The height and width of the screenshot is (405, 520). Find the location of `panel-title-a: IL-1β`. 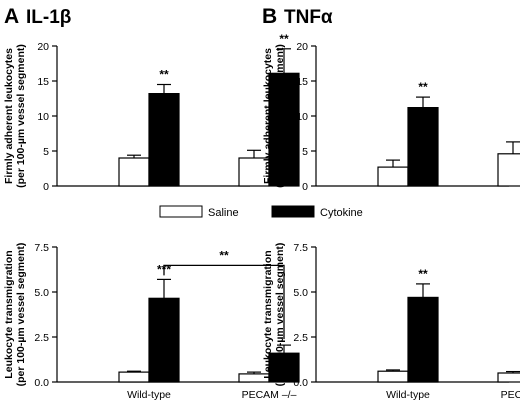

panel-title-a: IL-1β is located at coordinates (48, 17).